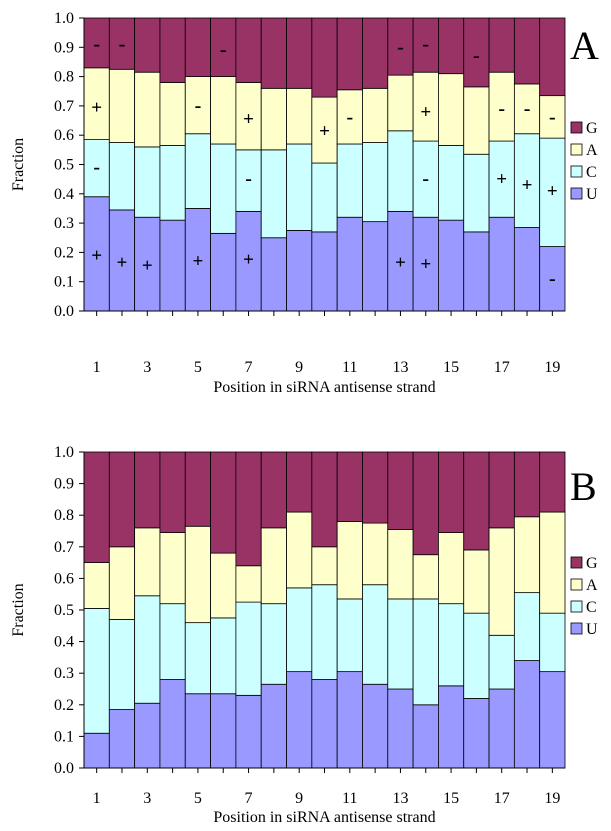 Image resolution: width=611 pixels, height=831 pixels. I want to click on panel-label: A, so click(584, 45).